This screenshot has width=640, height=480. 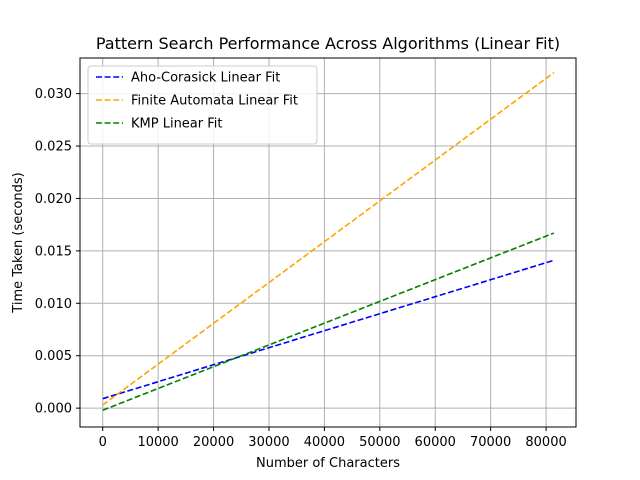 I want to click on x-tick-label: 50000, so click(x=379, y=442).